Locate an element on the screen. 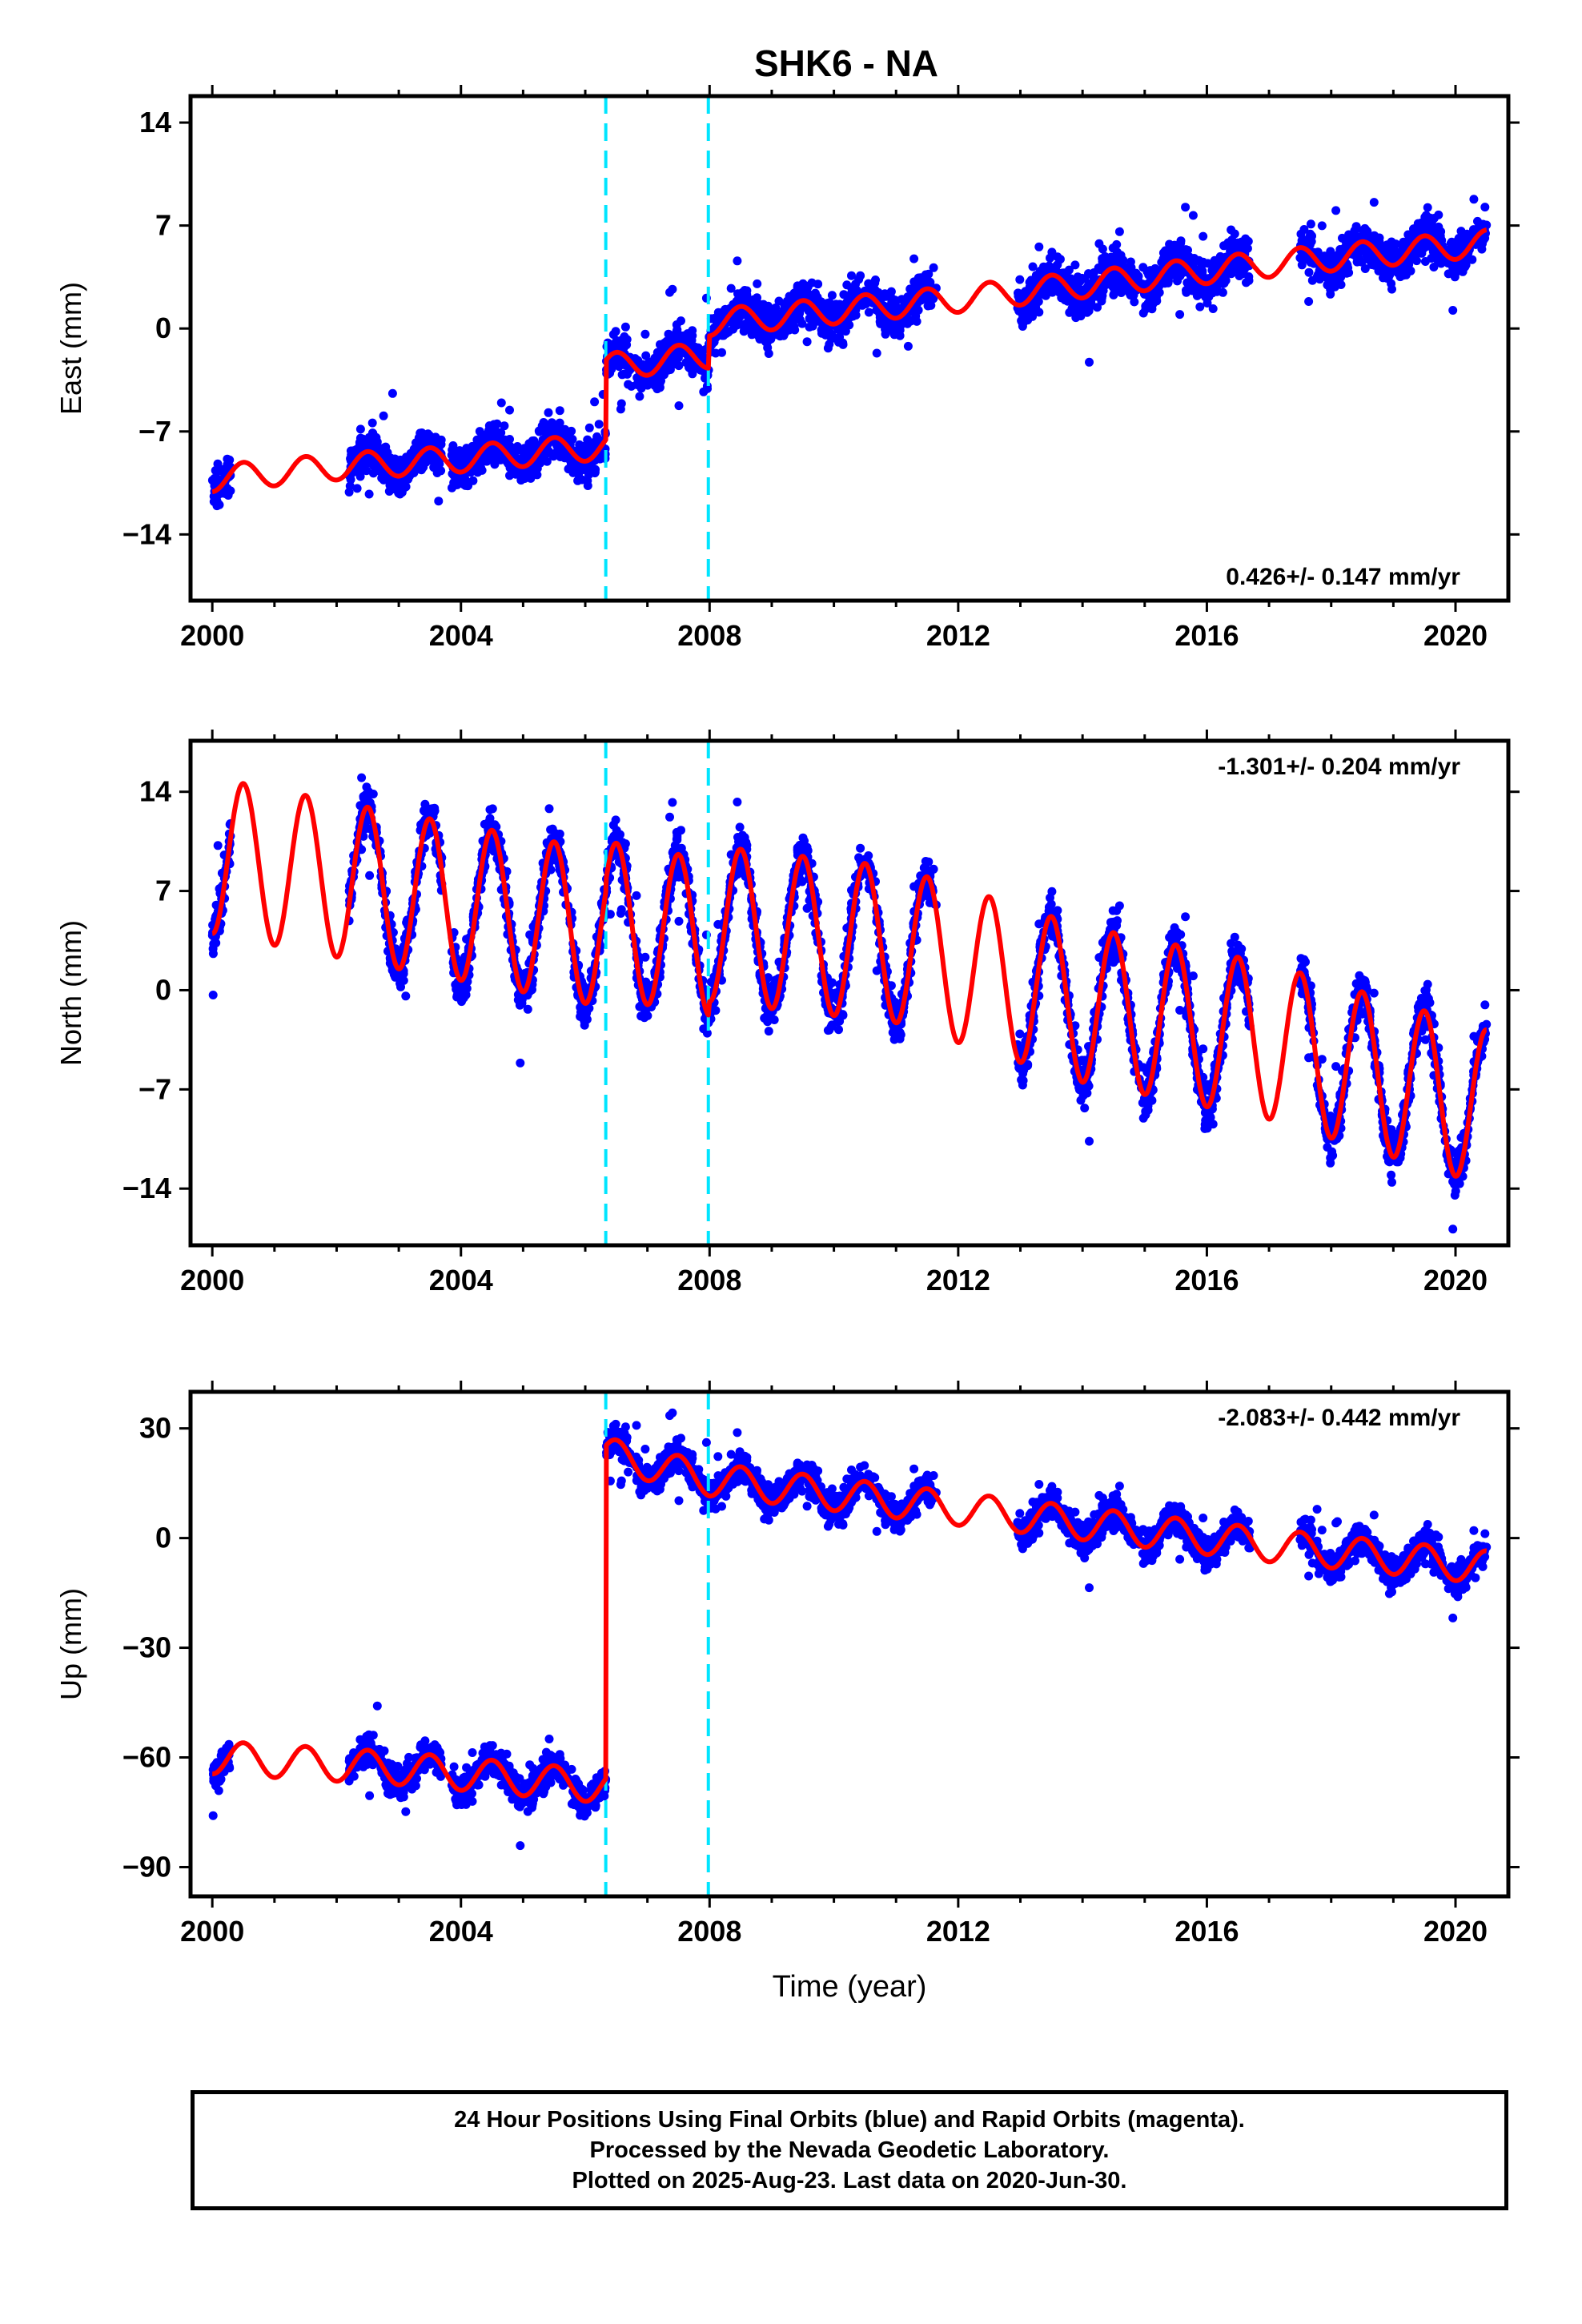 This screenshot has width=1582, height=2324. y-tick-label: 14 is located at coordinates (155, 123).